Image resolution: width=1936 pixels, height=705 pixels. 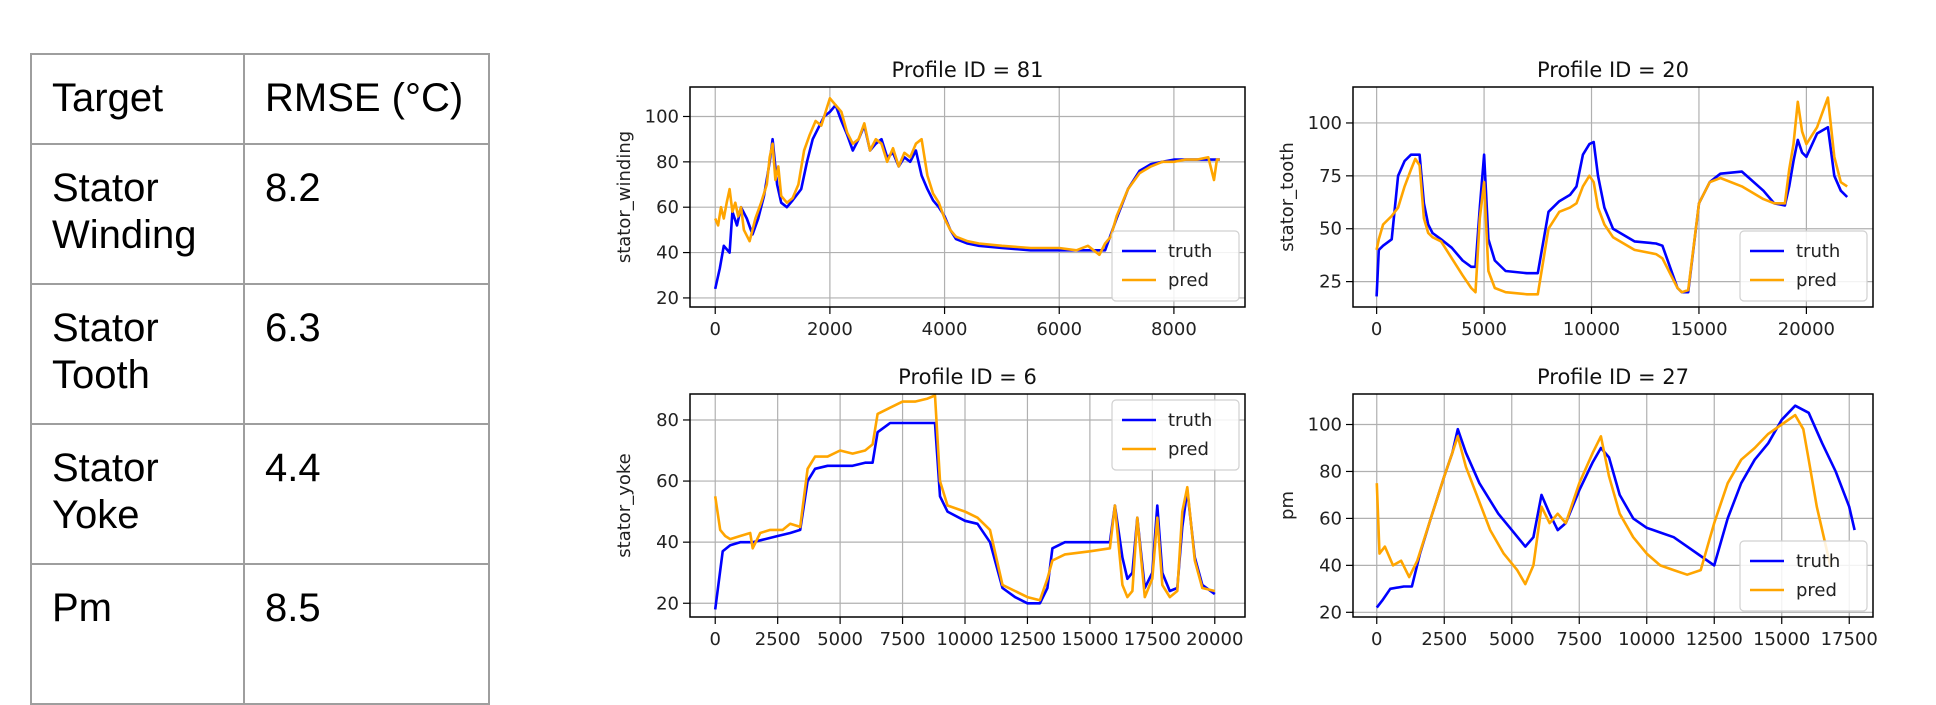 I want to click on chart-title: Profile ID = 20, so click(x=1613, y=70).